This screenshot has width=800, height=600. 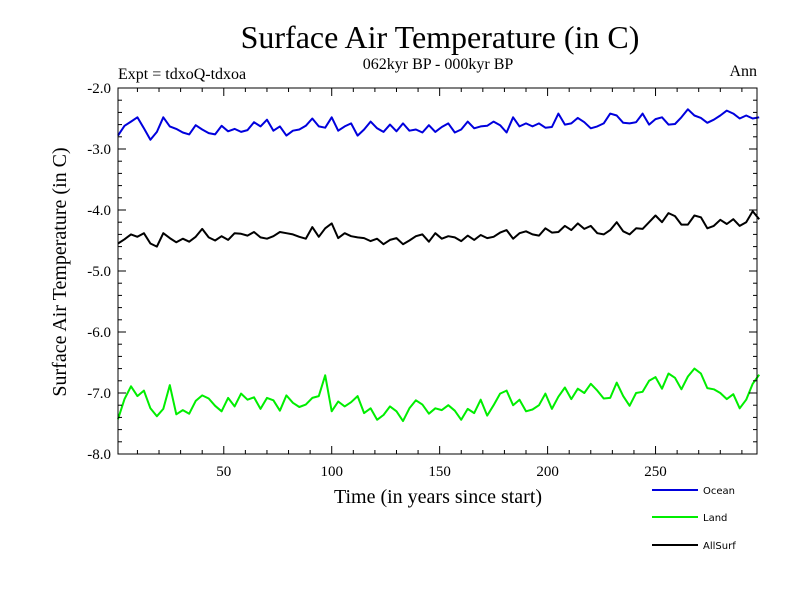 I want to click on x-tick-label: 250, so click(x=655, y=472).